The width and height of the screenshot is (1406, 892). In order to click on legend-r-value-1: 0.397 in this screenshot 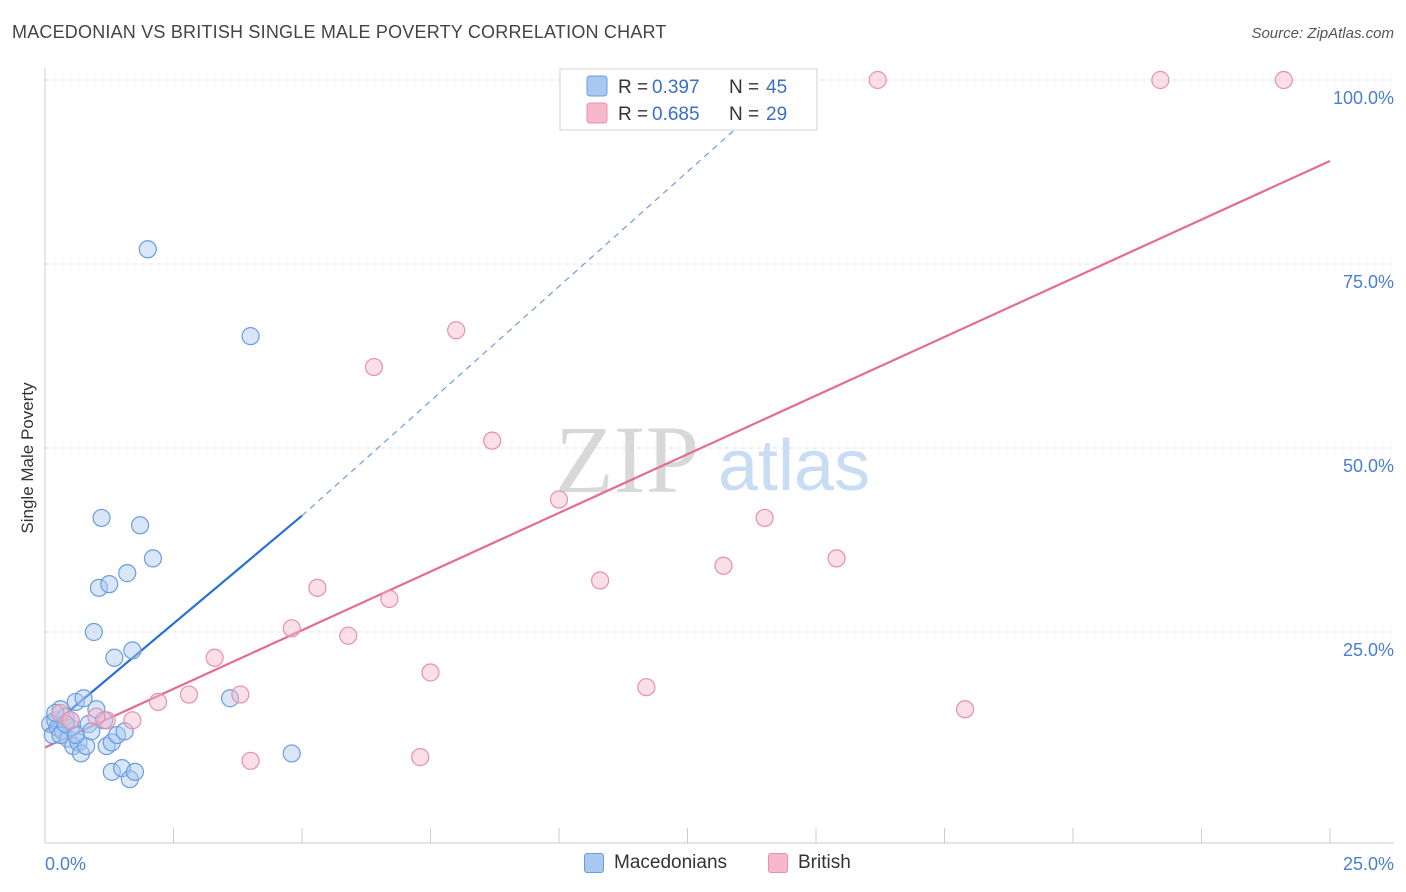, I will do `click(676, 87)`.